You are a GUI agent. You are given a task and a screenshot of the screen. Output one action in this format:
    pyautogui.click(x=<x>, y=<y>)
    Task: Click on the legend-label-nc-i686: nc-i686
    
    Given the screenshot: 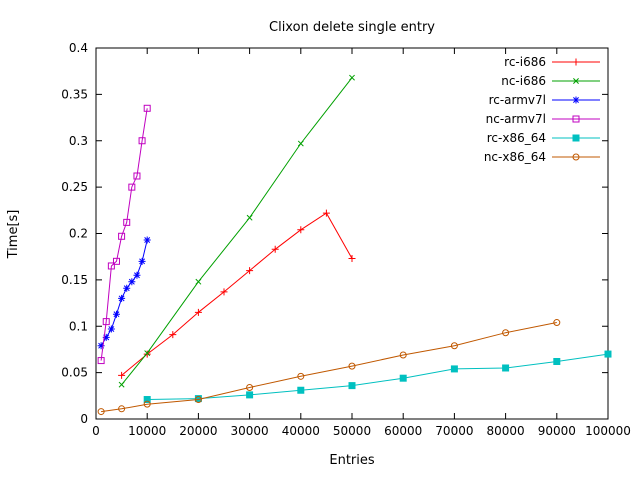 What is the action you would take?
    pyautogui.click(x=523, y=81)
    